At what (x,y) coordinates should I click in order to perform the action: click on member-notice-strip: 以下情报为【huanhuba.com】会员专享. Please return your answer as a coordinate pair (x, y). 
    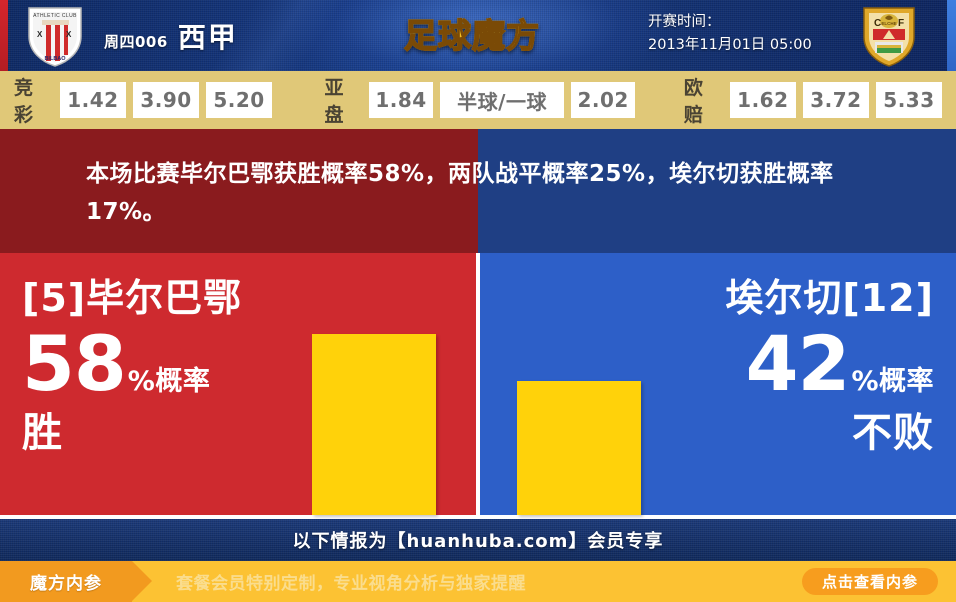
    Looking at the image, I should click on (478, 540).